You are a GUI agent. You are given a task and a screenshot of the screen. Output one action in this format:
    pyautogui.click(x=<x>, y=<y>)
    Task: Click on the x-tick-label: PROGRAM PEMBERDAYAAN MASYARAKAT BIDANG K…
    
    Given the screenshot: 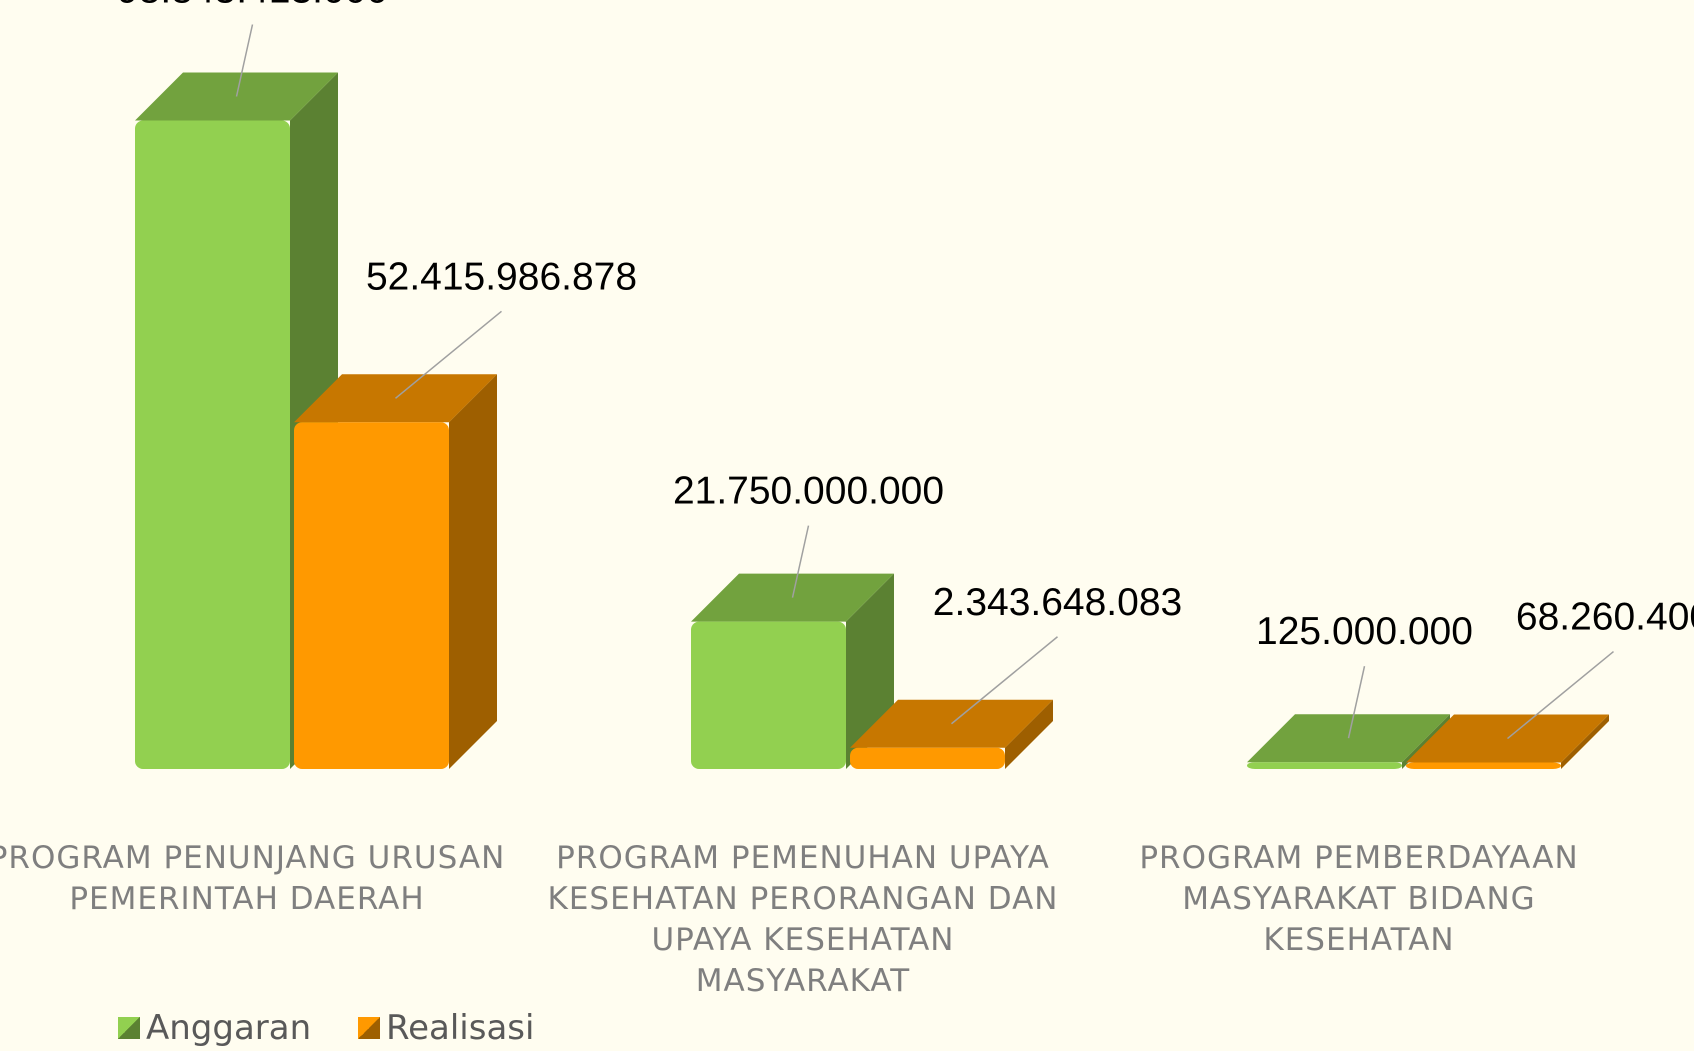 What is the action you would take?
    pyautogui.click(x=1359, y=899)
    